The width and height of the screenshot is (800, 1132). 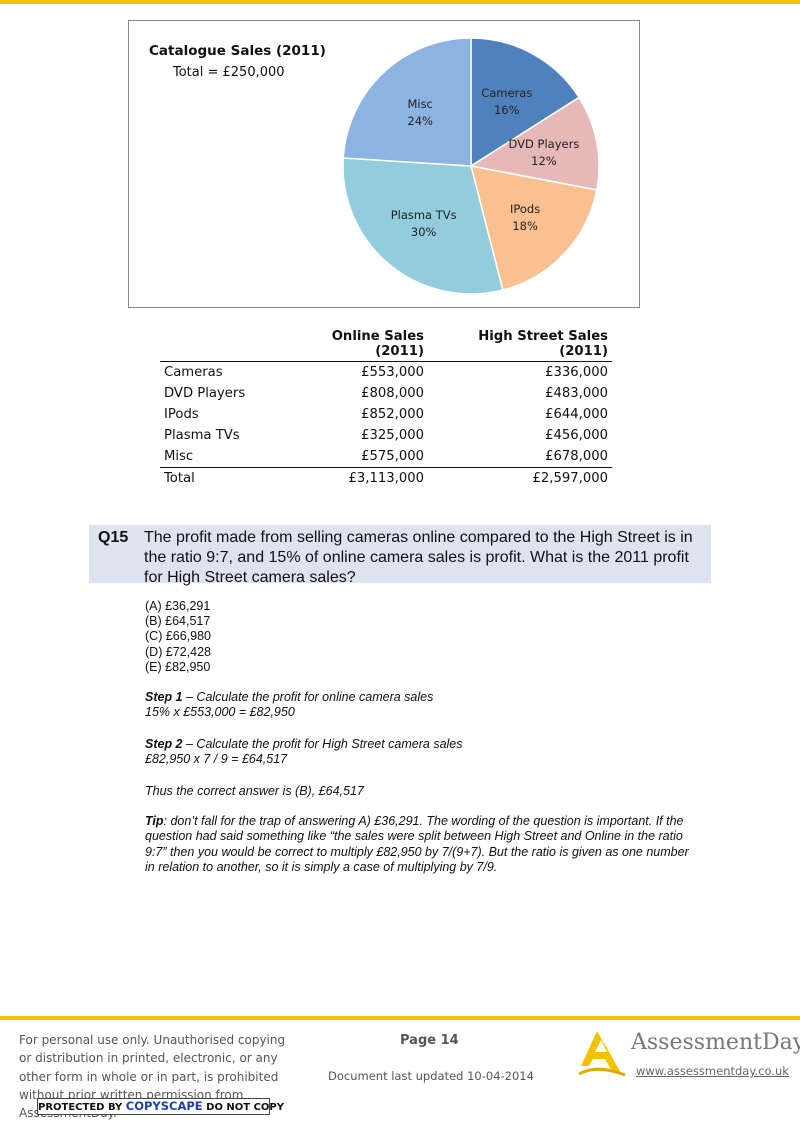 I want to click on table-row: Plasma TVs £325,000 £456,000, so click(x=386, y=435).